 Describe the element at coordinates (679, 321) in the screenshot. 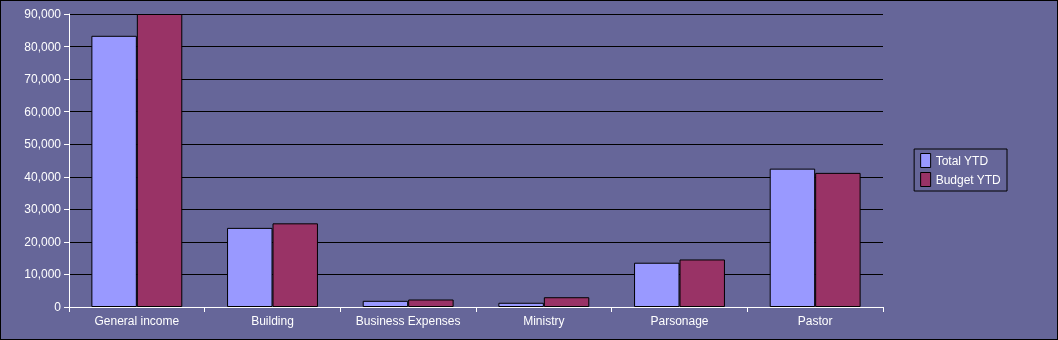

I see `x-tick-label: Parsonage` at that location.